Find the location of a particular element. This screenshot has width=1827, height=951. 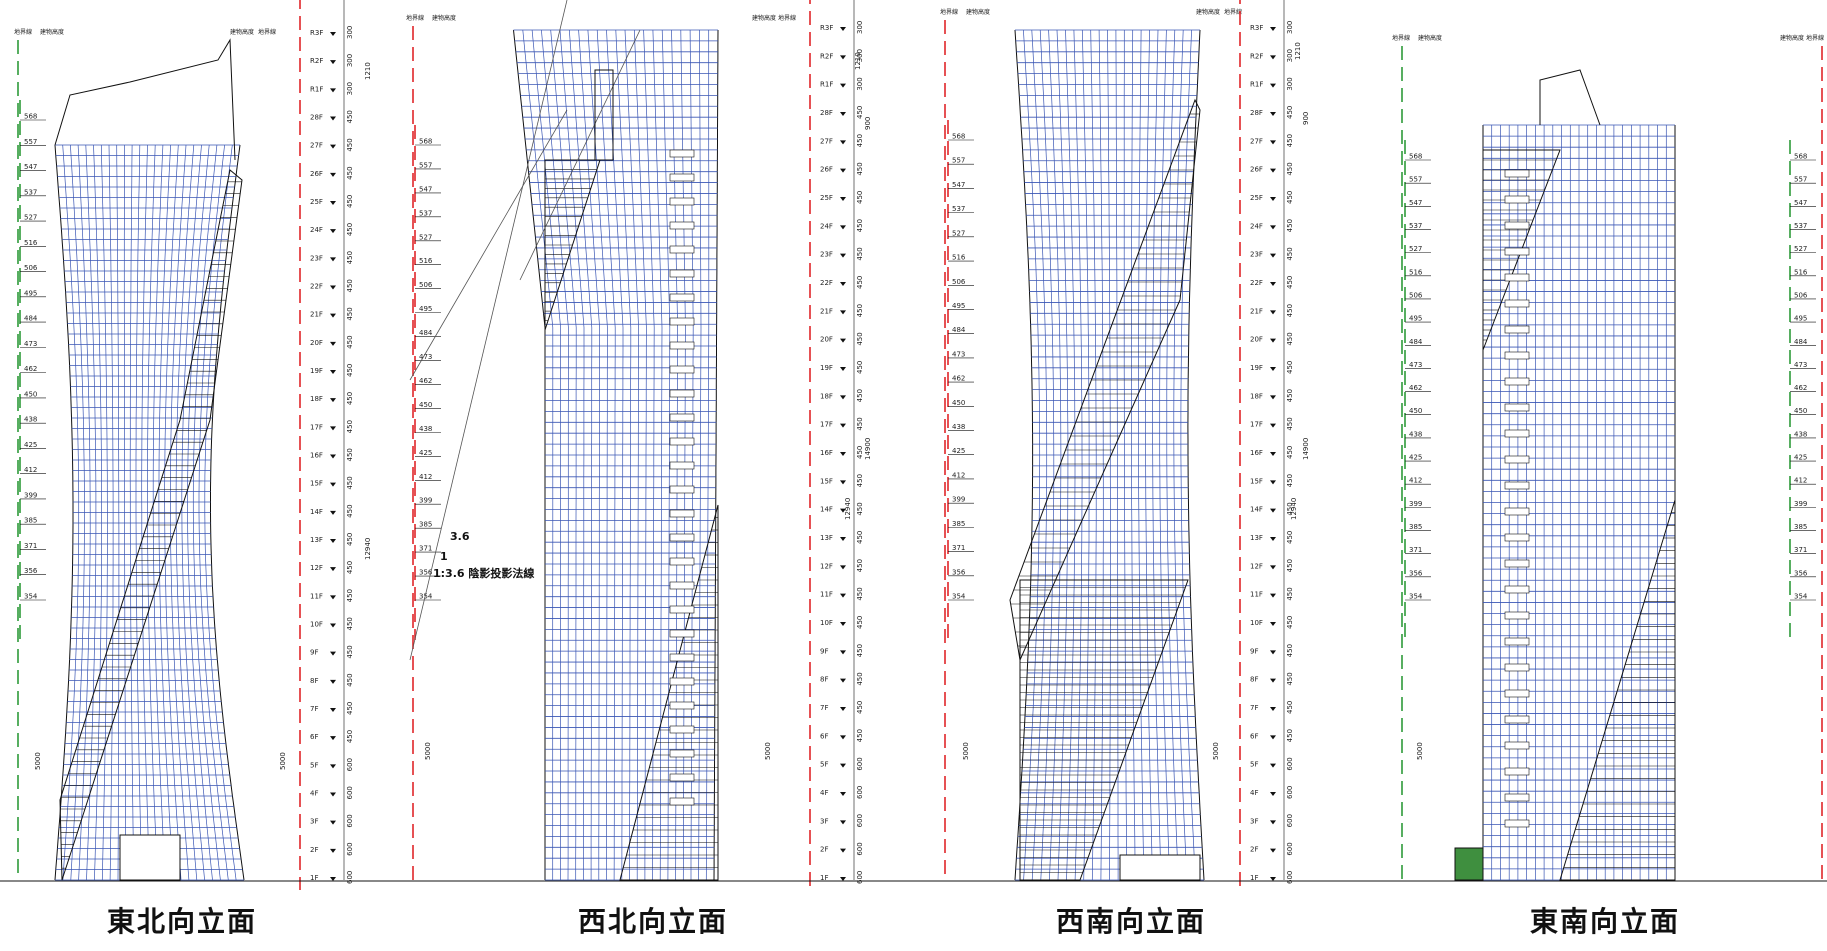

tower-outline-right is located at coordinates (1196, 455).